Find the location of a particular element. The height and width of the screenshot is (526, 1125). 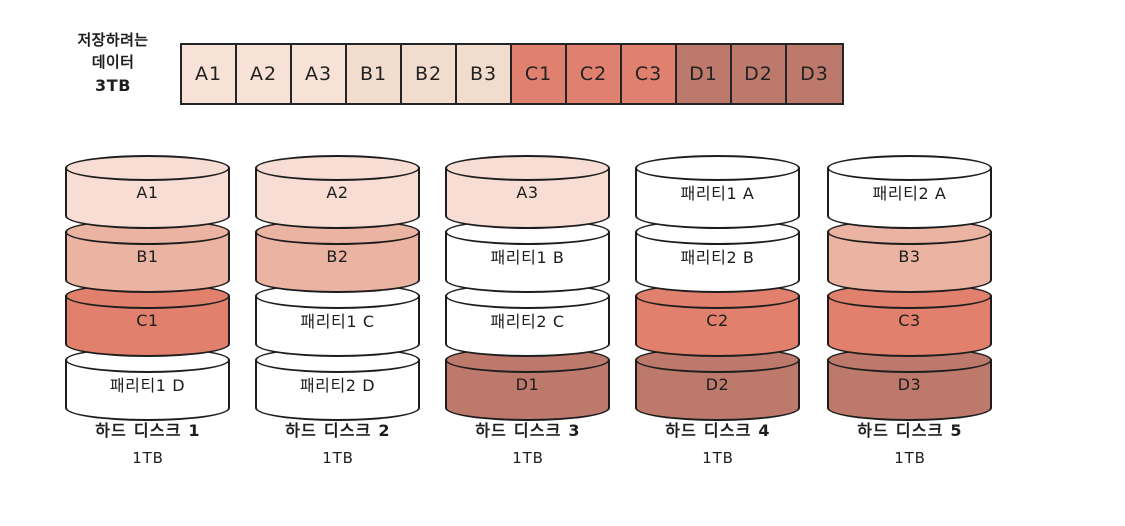

disk-stack: 패리티1 D C1 B1 A1 is located at coordinates (147, 288).